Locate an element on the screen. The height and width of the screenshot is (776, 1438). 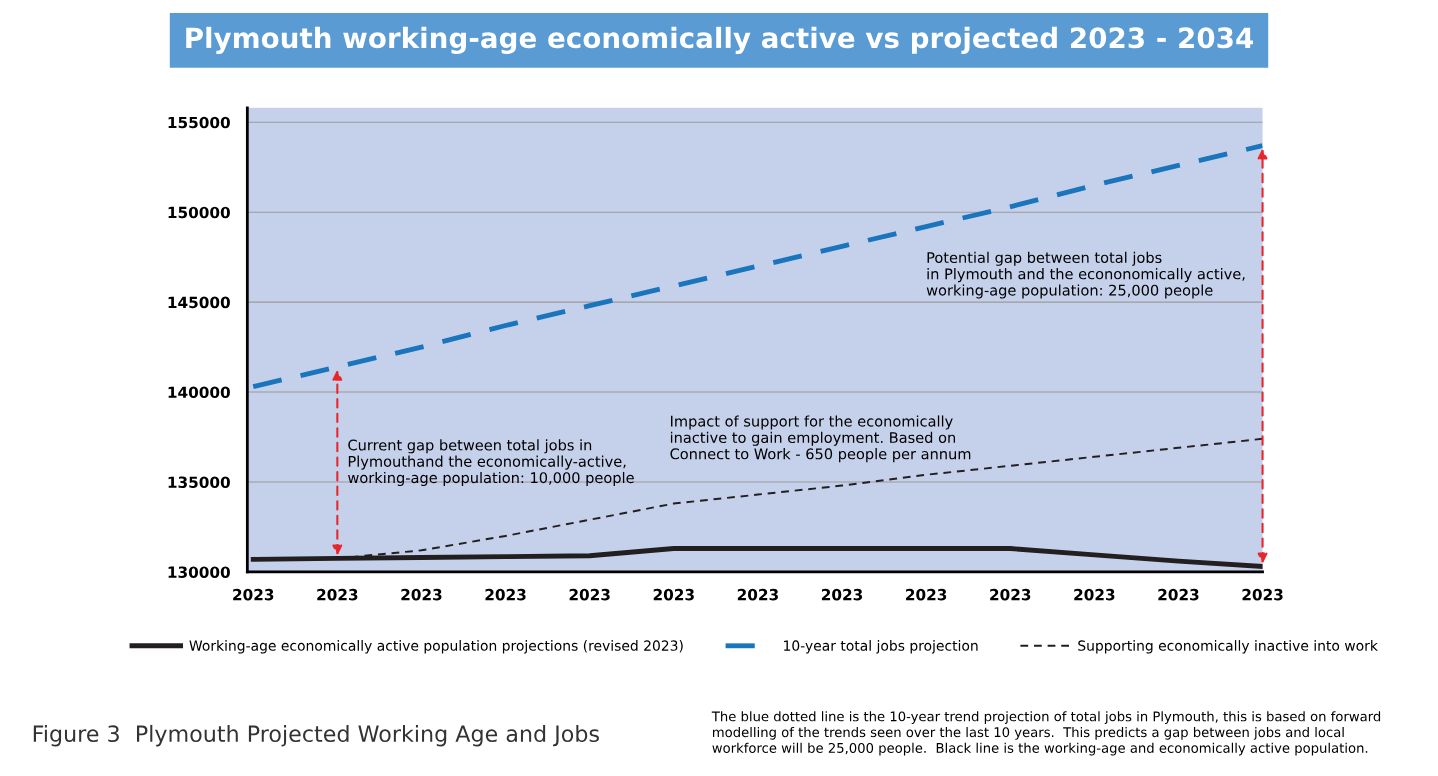
y-tick-label: 155000 is located at coordinates (199, 122).